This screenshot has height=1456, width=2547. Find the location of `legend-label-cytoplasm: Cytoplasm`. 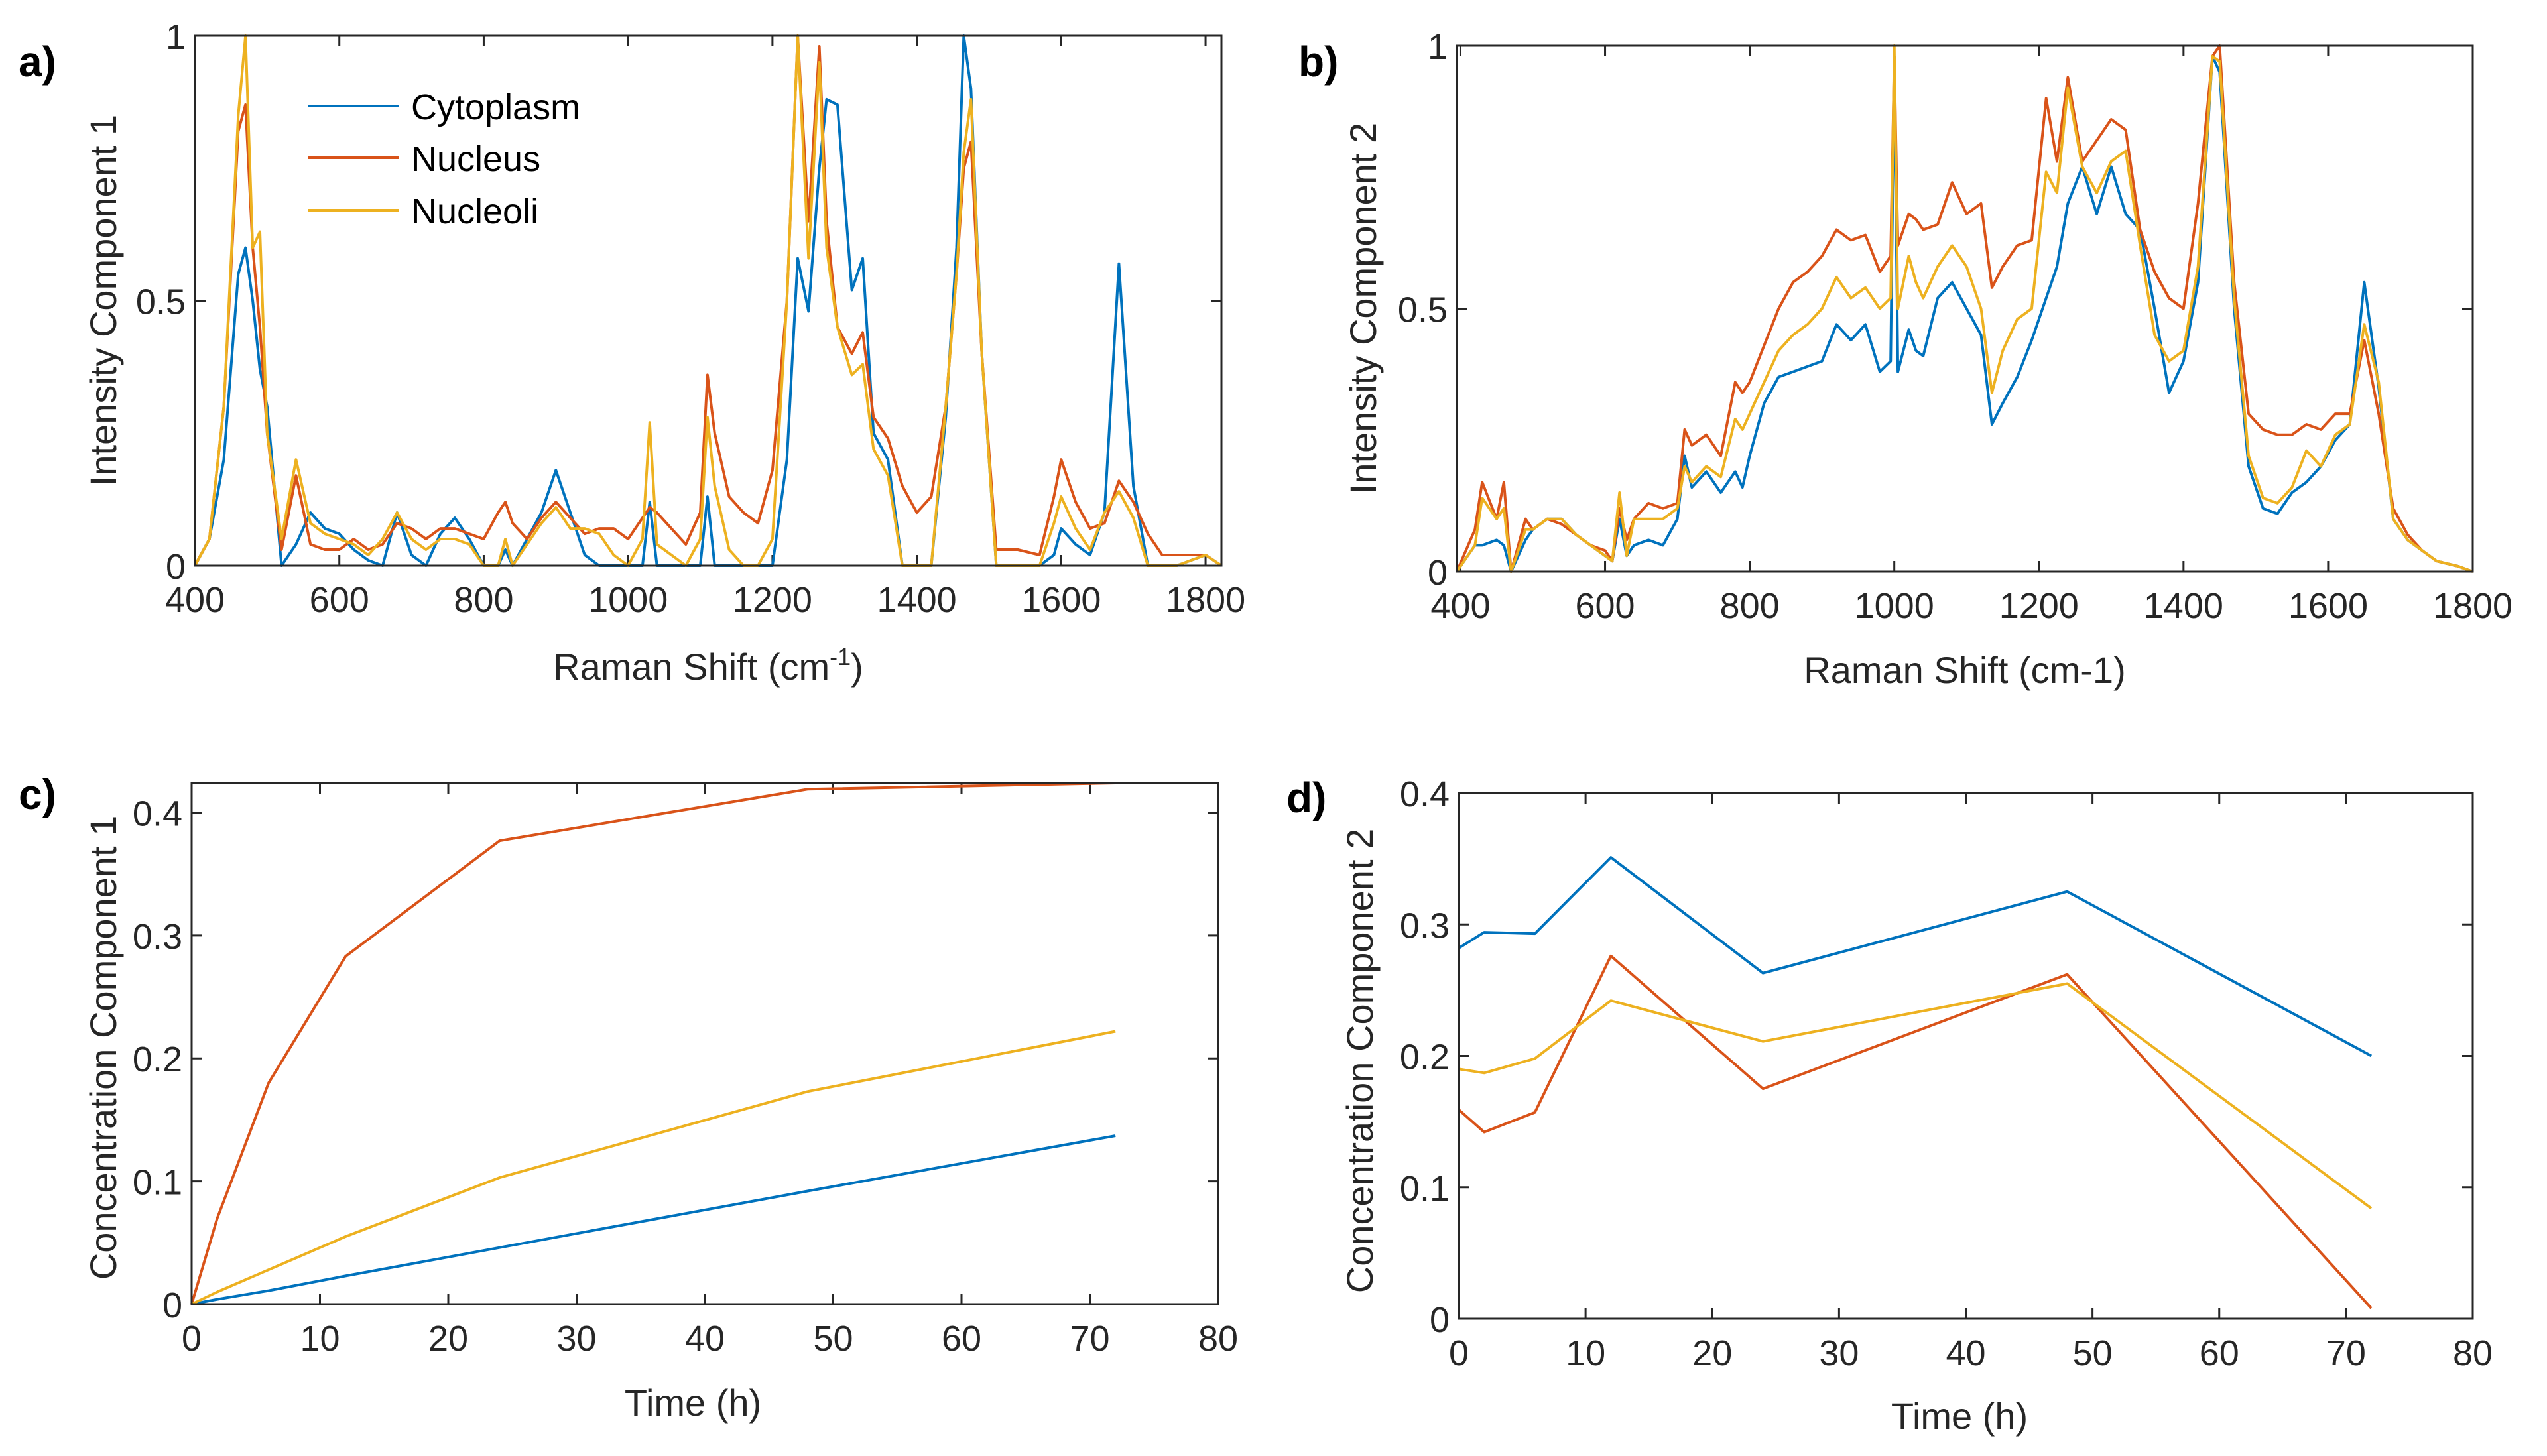

legend-label-cytoplasm: Cytoplasm is located at coordinates (496, 107).